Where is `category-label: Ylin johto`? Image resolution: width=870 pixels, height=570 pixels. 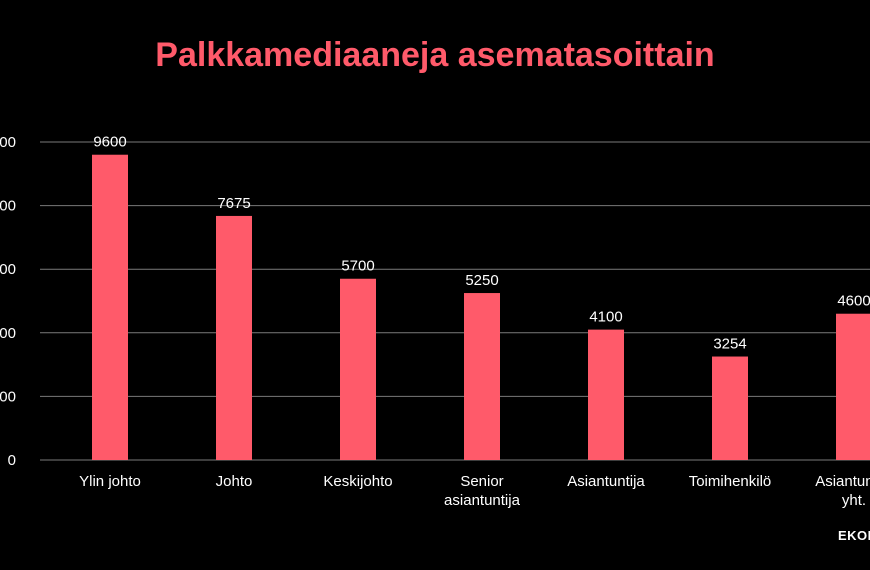 category-label: Ylin johto is located at coordinates (110, 481).